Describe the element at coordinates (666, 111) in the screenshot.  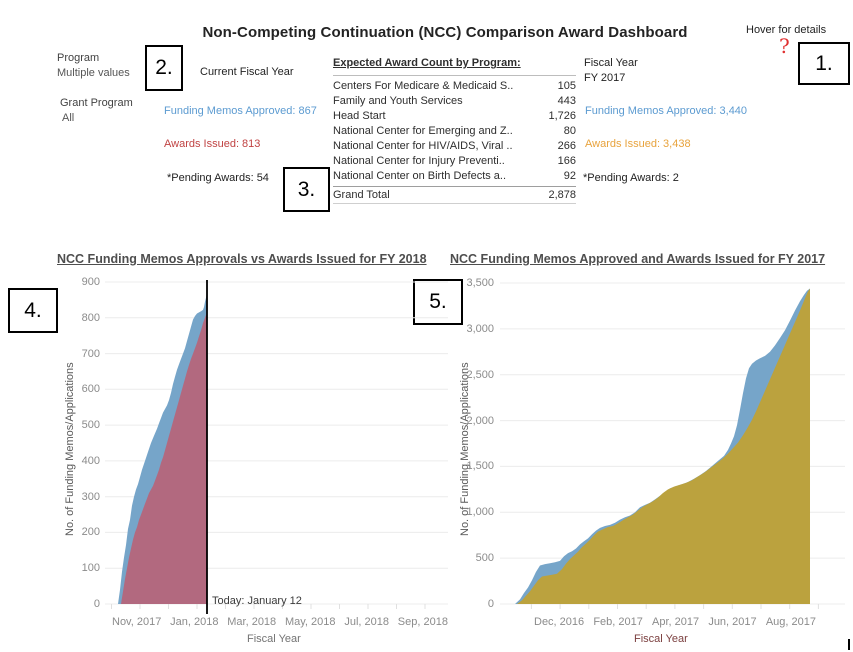
I see `fy2017-approved-stat: Funding Memos Approved: 3,440` at that location.